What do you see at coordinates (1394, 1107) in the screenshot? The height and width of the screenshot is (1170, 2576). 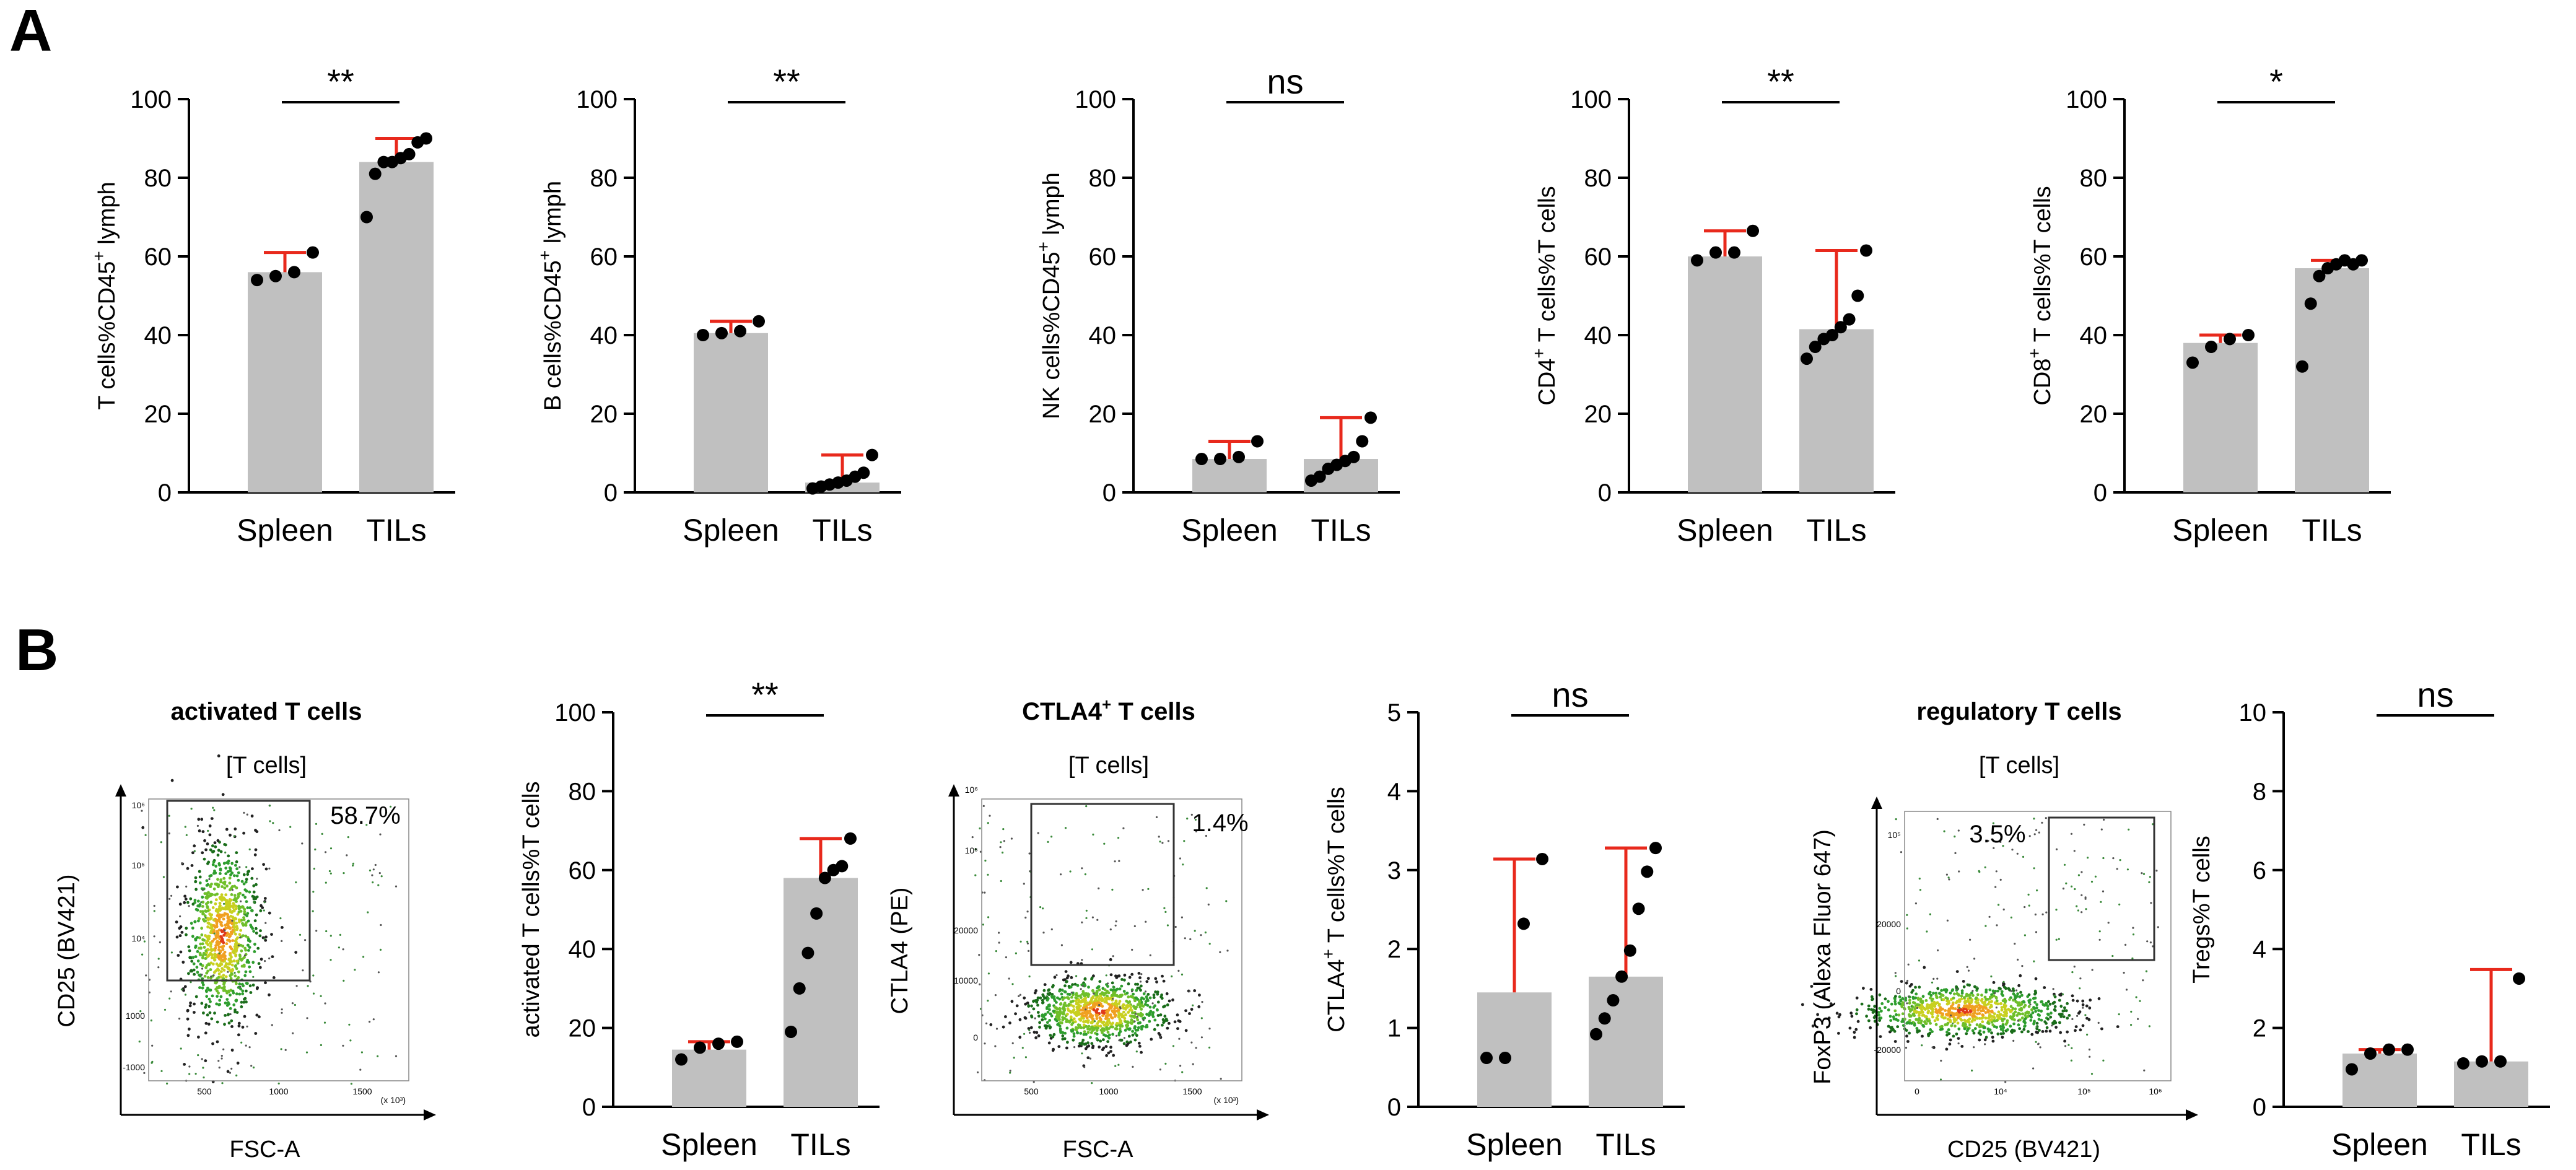 I see `y-tick-label: 0` at bounding box center [1394, 1107].